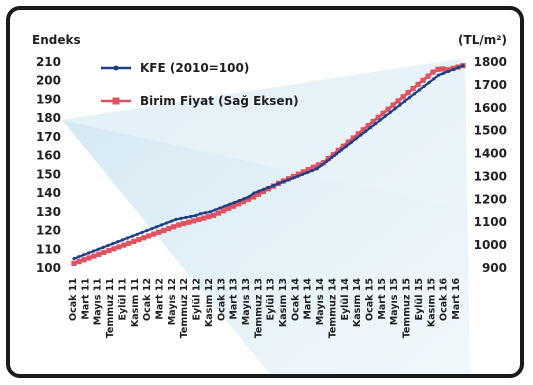 The height and width of the screenshot is (385, 533). I want to click on x-tick-label: Ocak 16, so click(444, 299).